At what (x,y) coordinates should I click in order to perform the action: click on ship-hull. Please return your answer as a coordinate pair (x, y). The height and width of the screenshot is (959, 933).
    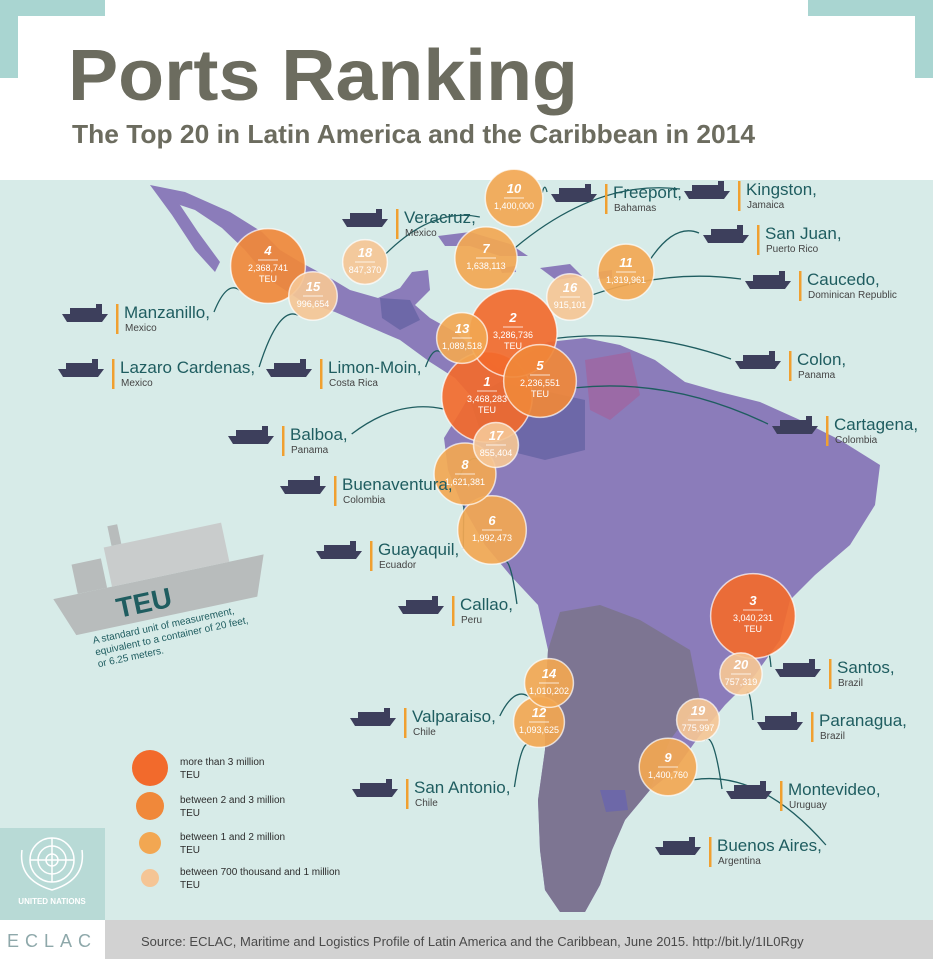
    Looking at the image, I should click on (158, 595).